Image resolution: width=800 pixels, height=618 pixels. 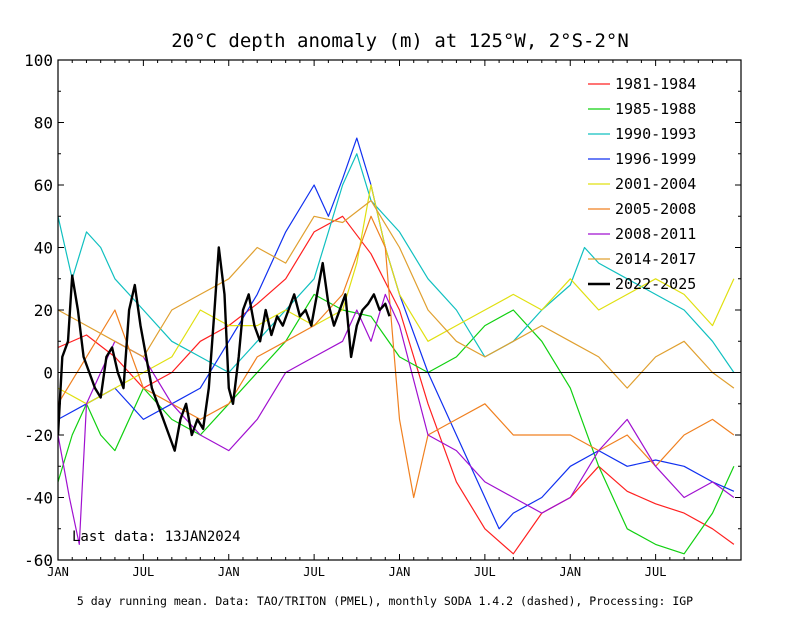 I want to click on y-tick-label: 0, so click(x=48, y=373).